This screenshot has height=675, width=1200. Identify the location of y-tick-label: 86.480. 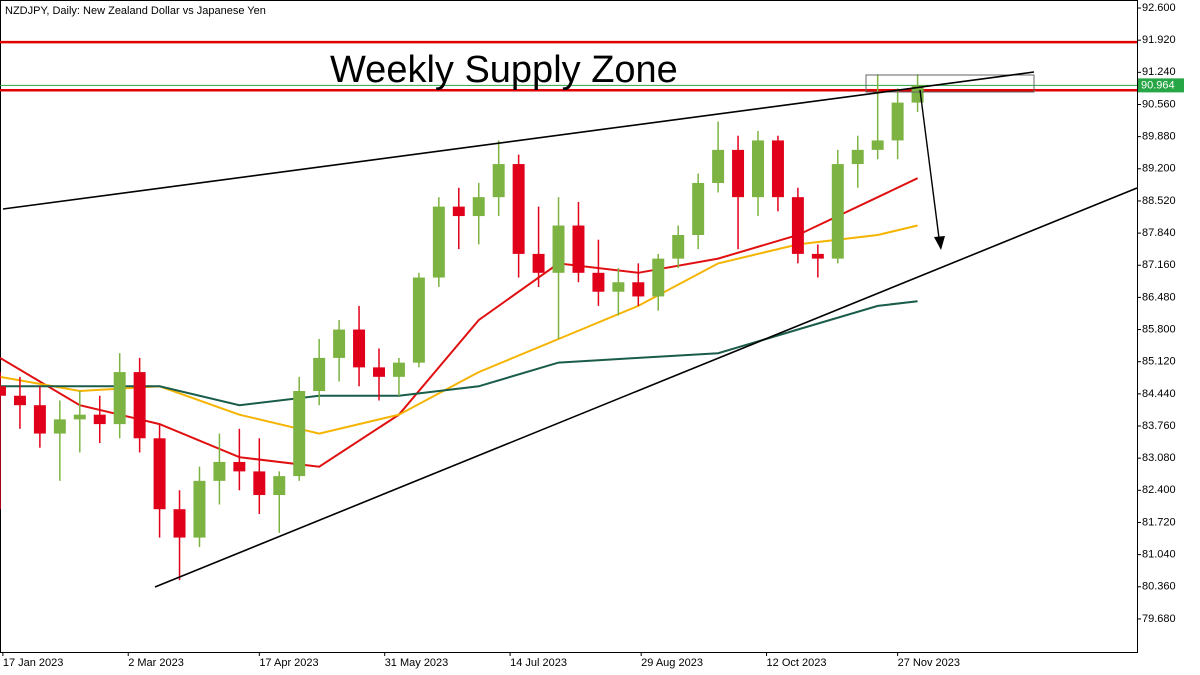
(1159, 297).